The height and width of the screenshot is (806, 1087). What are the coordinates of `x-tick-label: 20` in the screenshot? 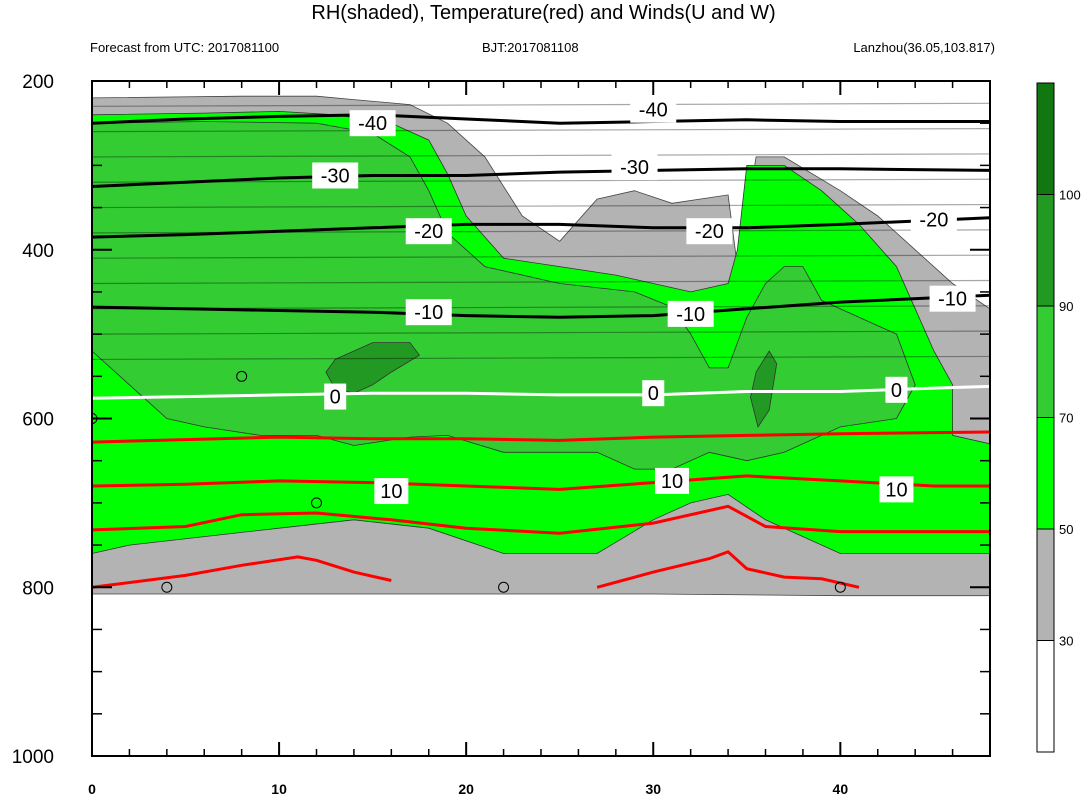 It's located at (466, 789).